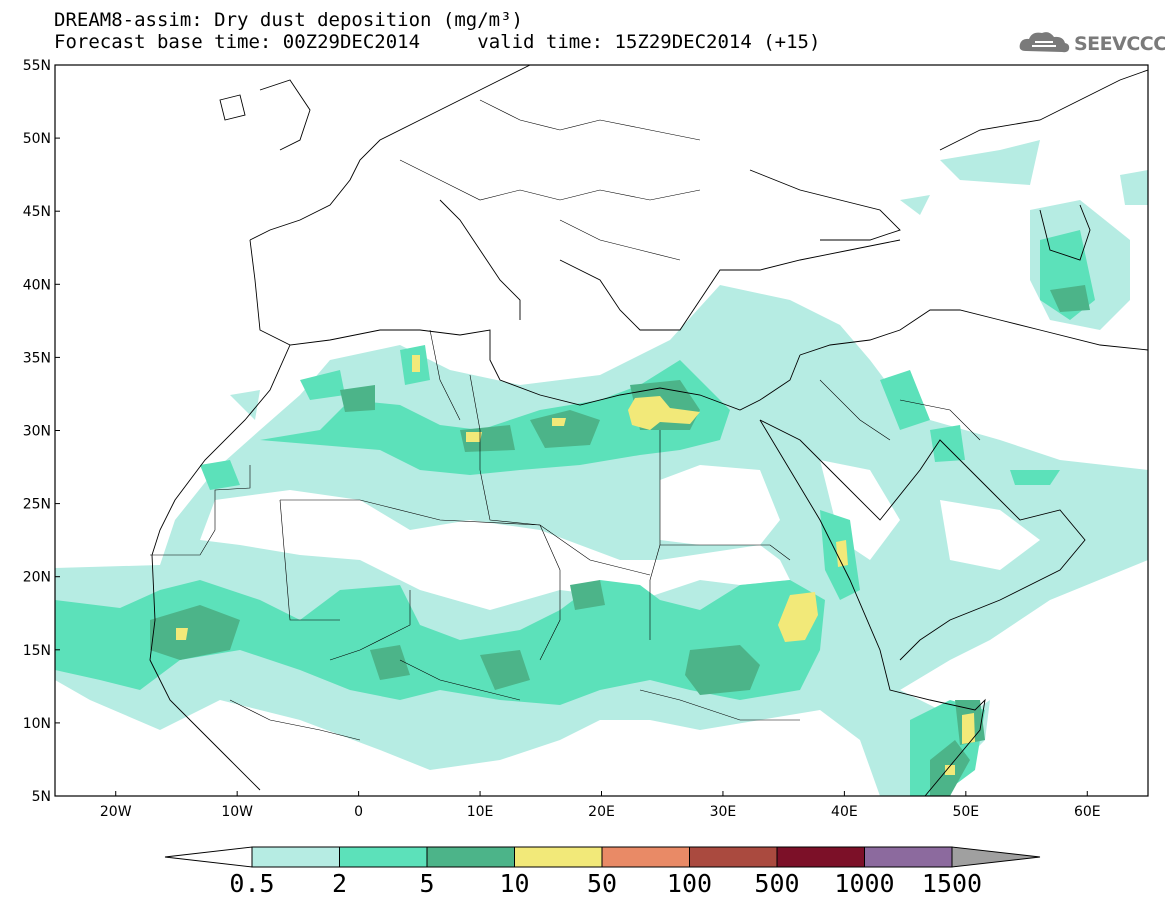 This screenshot has height=907, width=1165. I want to click on lat-label: 10N, so click(37, 724).